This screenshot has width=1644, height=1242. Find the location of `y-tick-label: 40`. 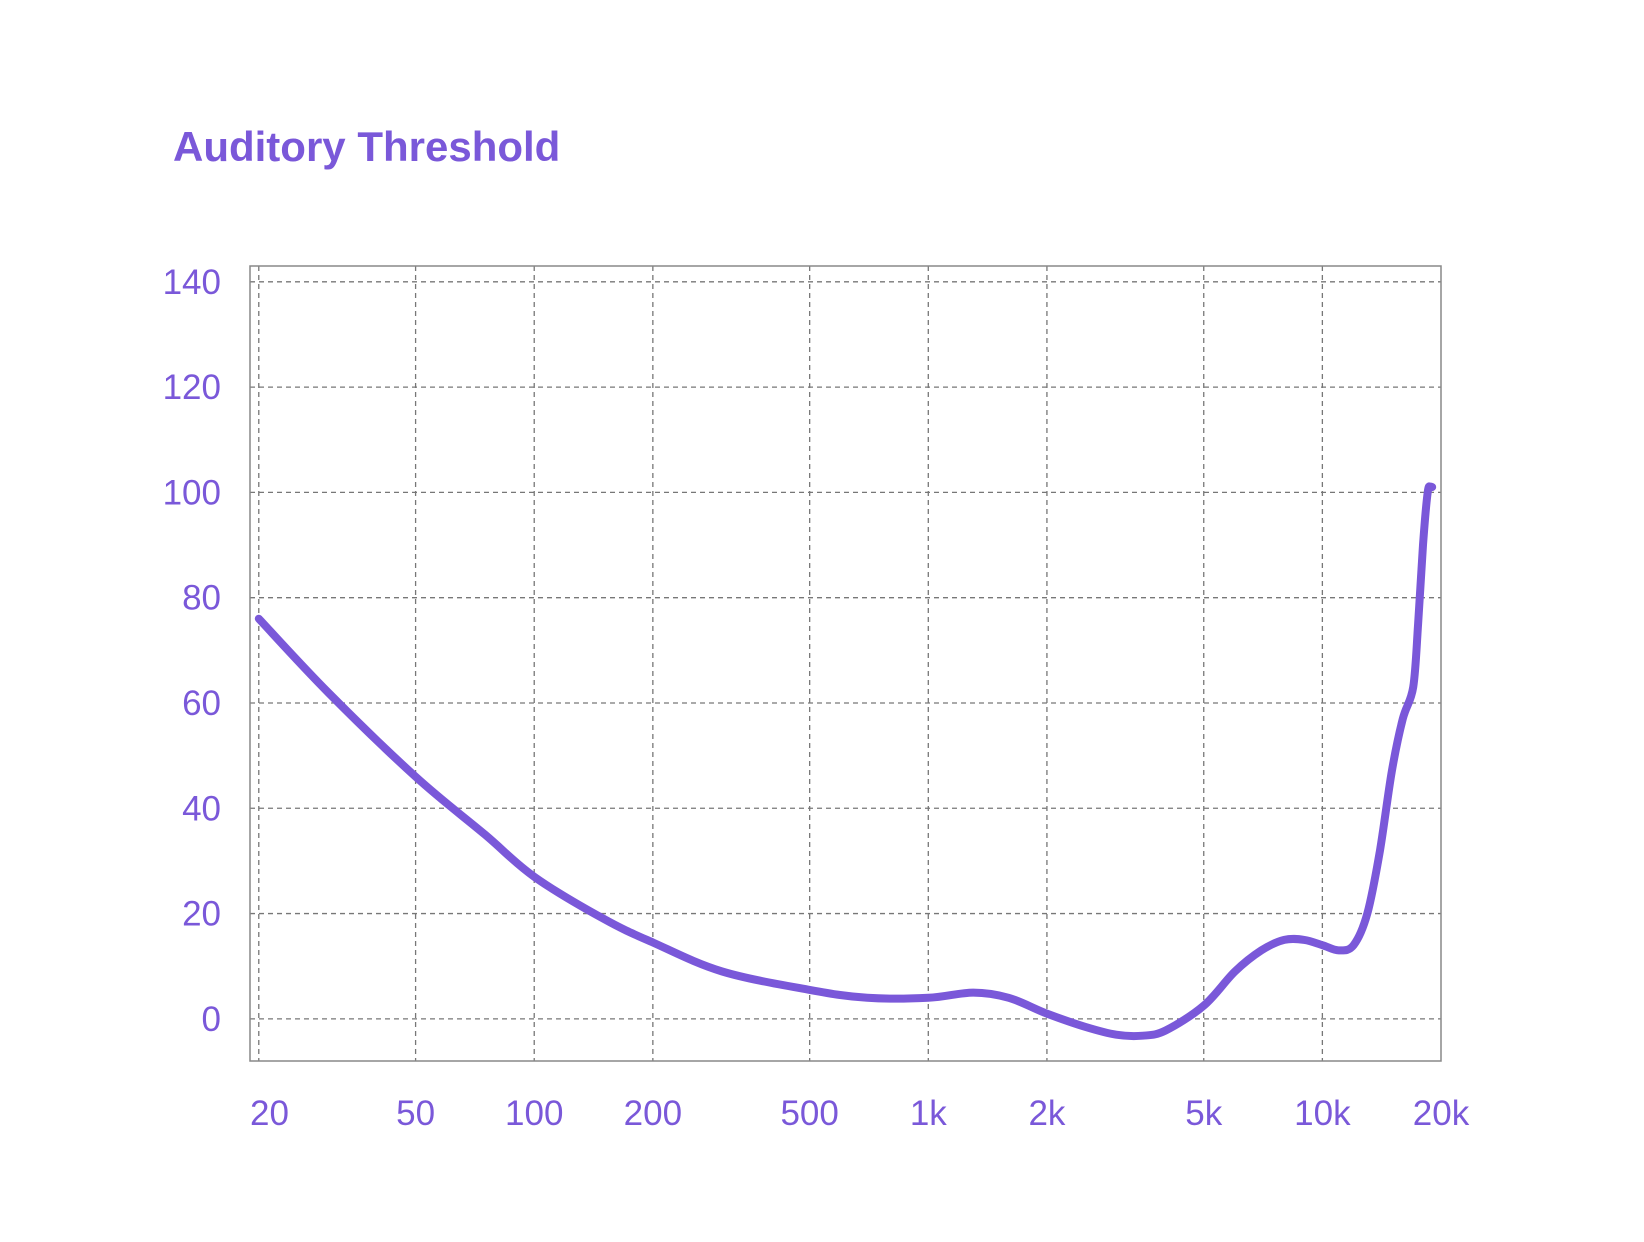

y-tick-label: 40 is located at coordinates (201, 808).